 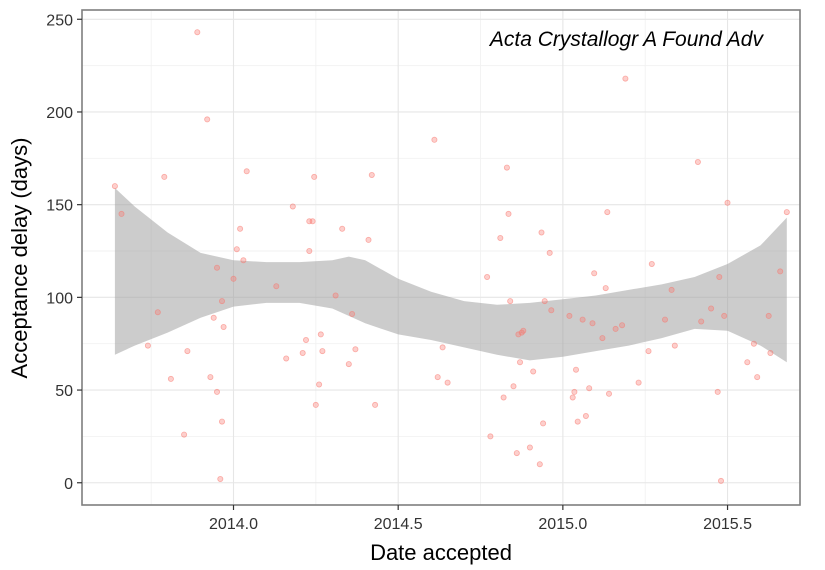 What do you see at coordinates (59, 206) in the screenshot?
I see `y-tick-label: 150` at bounding box center [59, 206].